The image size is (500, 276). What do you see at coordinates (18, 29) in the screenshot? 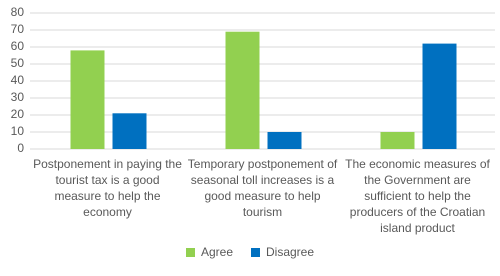
I see `y-tick-label: 70` at bounding box center [18, 29].